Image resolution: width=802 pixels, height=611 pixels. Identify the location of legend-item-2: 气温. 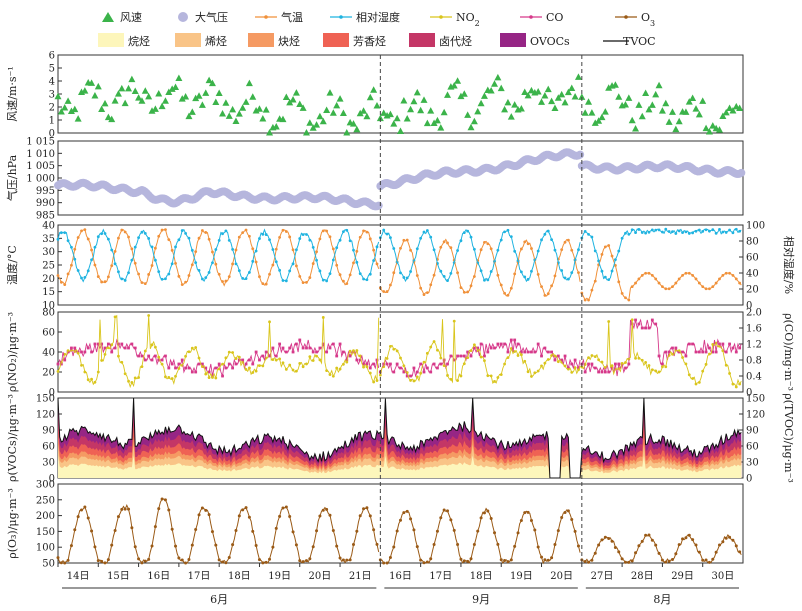
(279, 17).